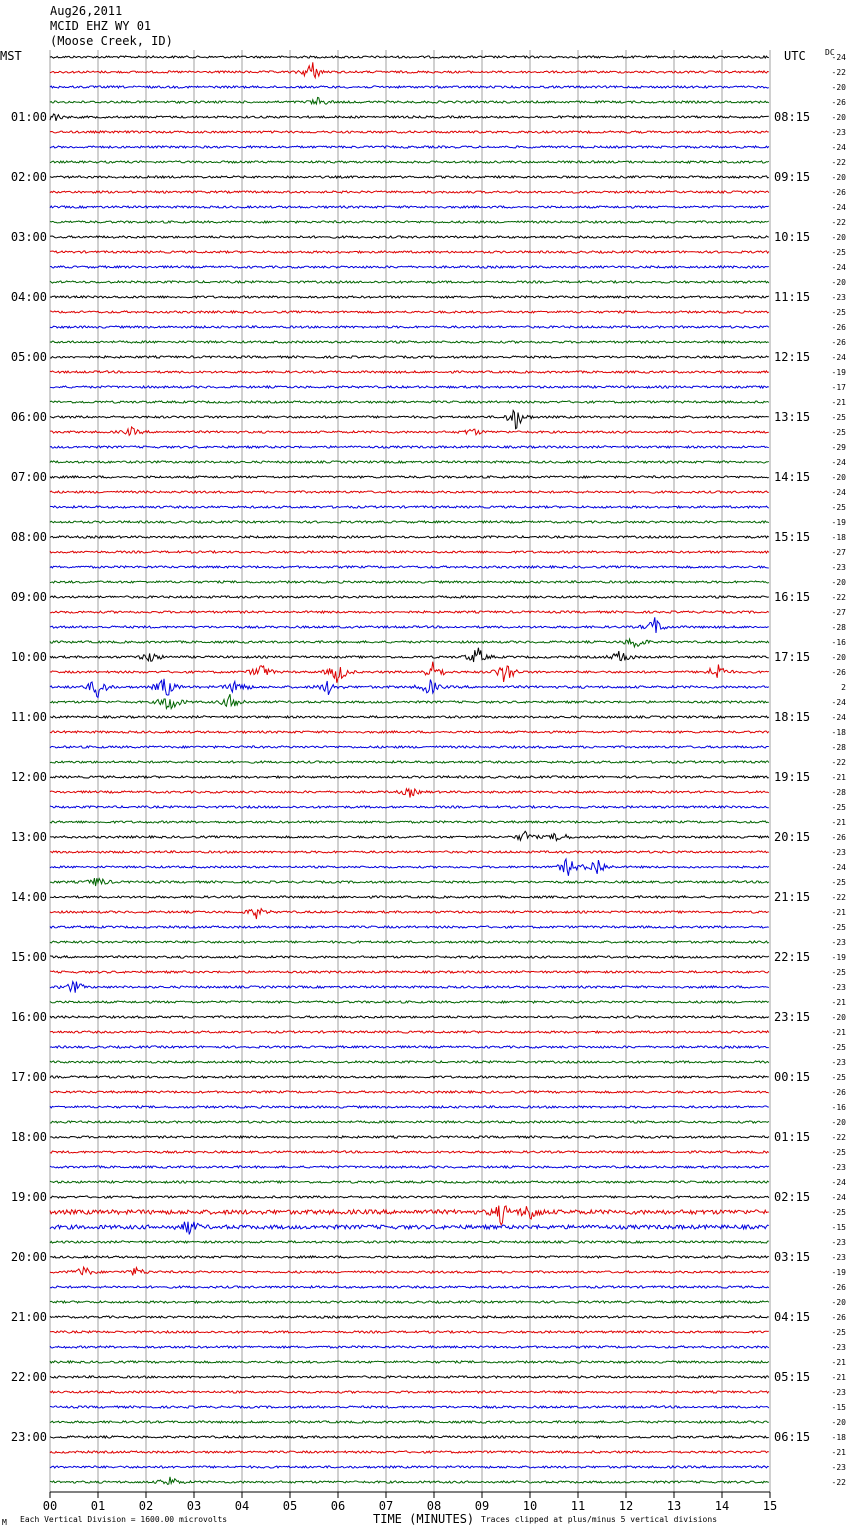 The height and width of the screenshot is (1534, 850). I want to click on mst-hour-label: 17:00, so click(29, 1077).